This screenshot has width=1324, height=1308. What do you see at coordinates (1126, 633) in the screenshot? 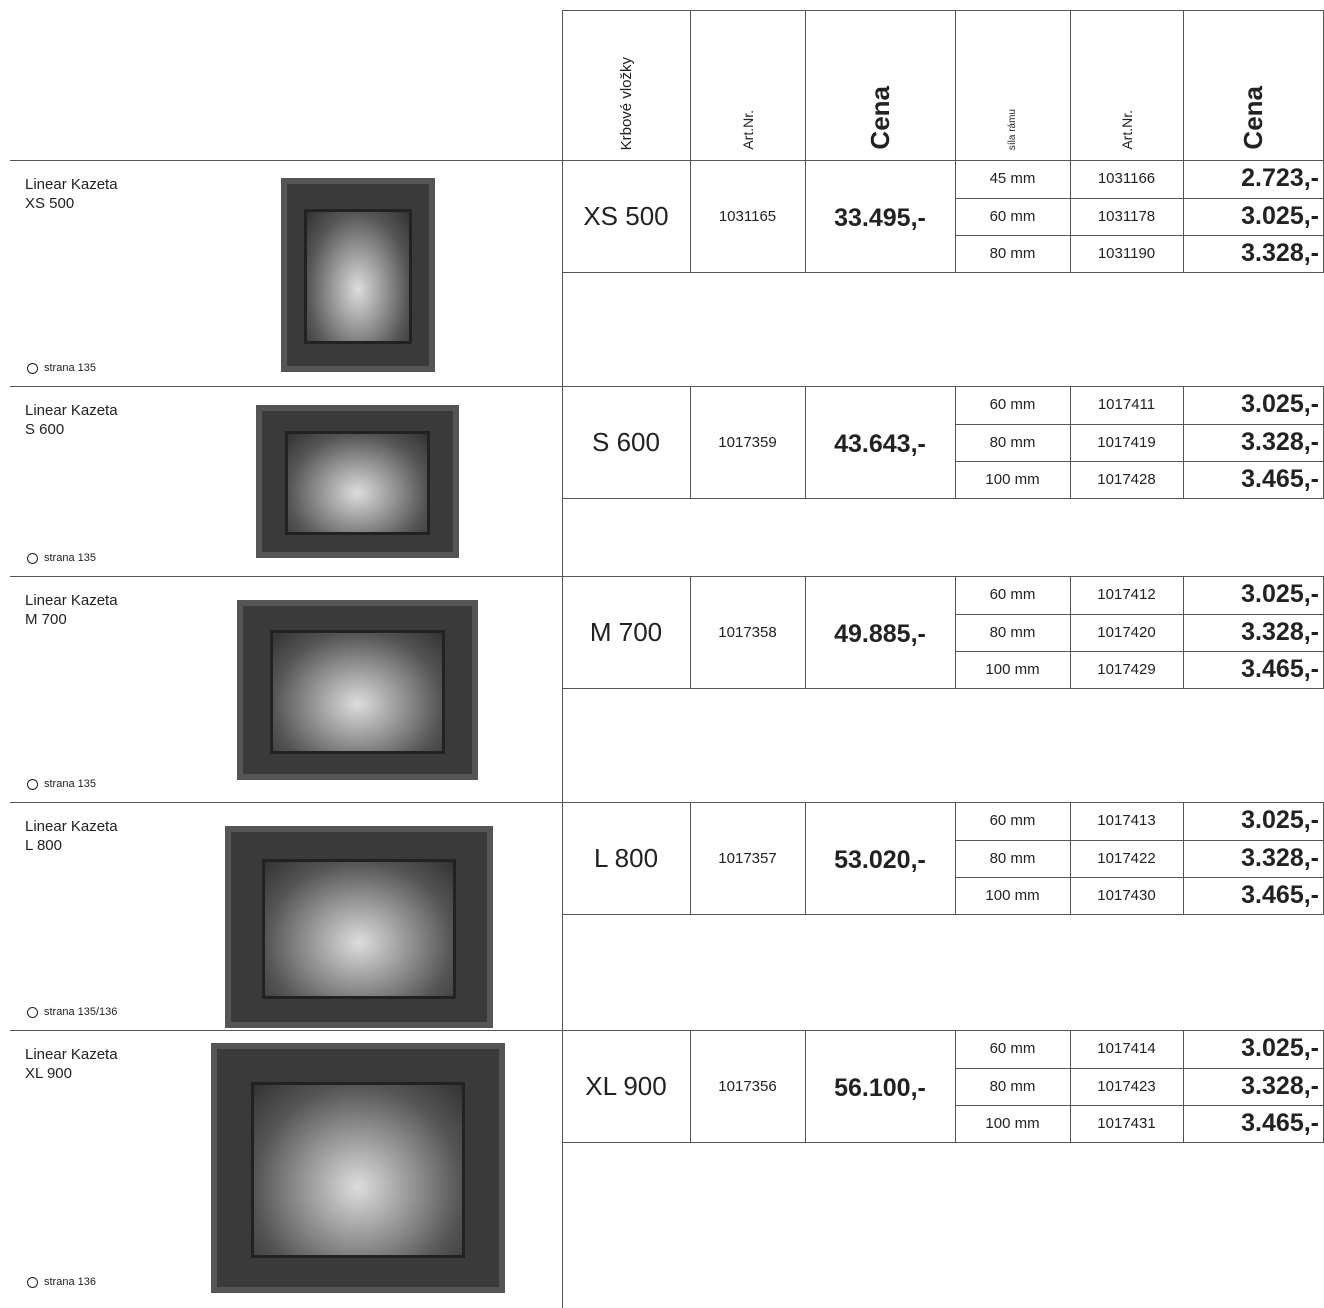
I see `frame-article-number: 1017420` at bounding box center [1126, 633].